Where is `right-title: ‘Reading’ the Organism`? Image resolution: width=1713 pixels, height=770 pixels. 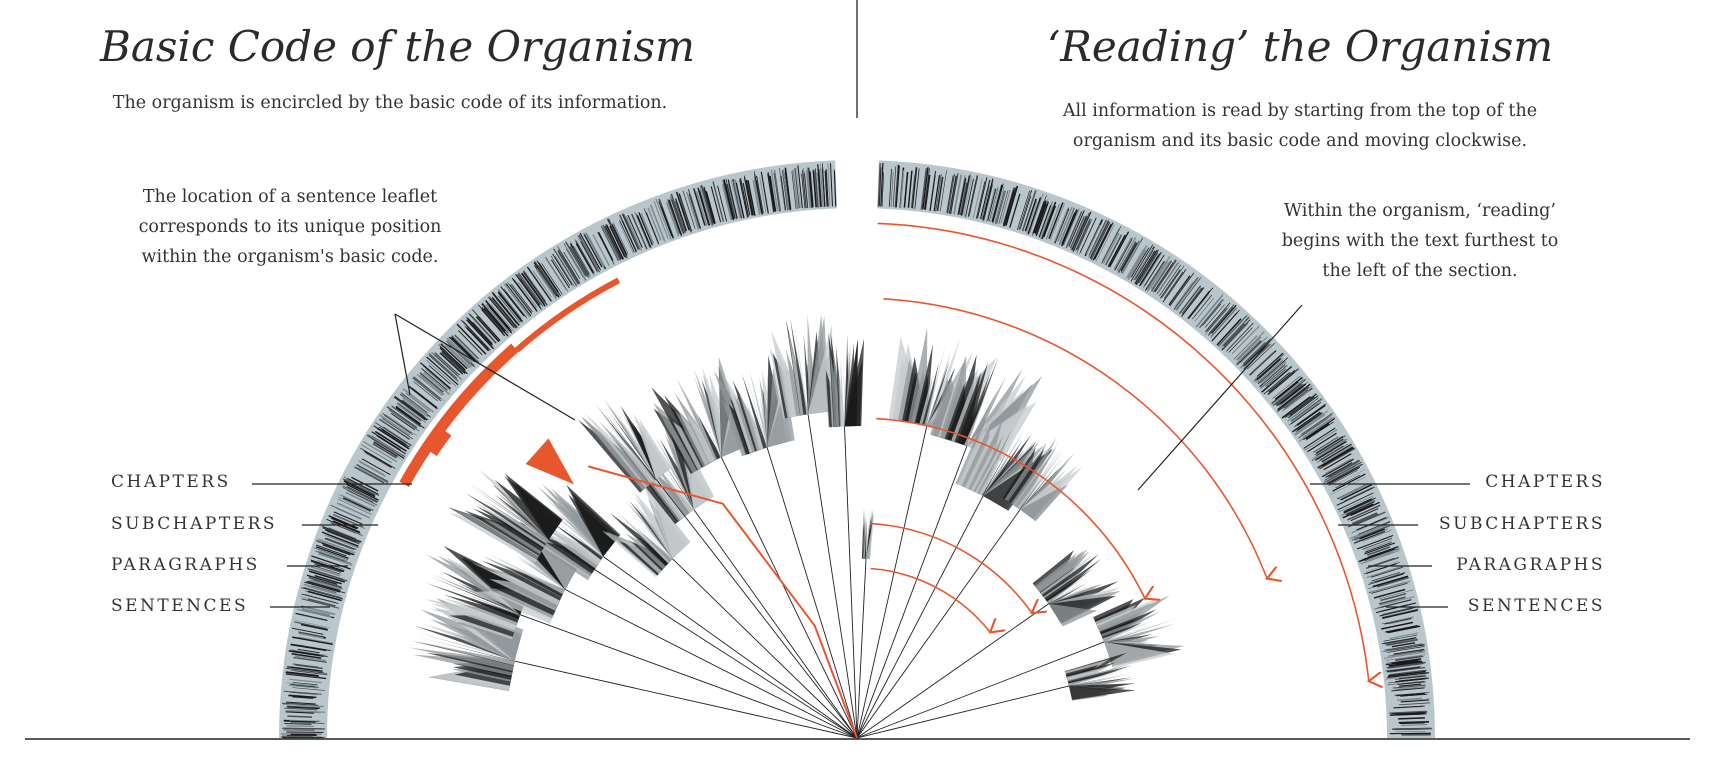
right-title: ‘Reading’ the Organism is located at coordinates (1300, 46).